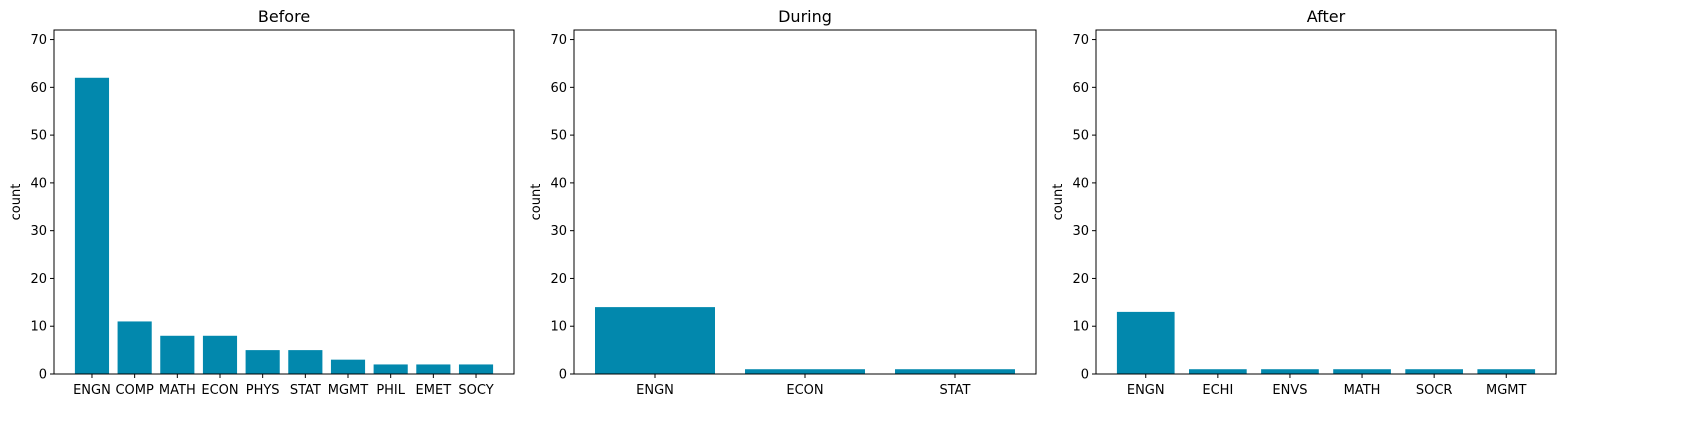 The width and height of the screenshot is (1686, 435). What do you see at coordinates (348, 366) in the screenshot?
I see `bar-before-mgmt` at bounding box center [348, 366].